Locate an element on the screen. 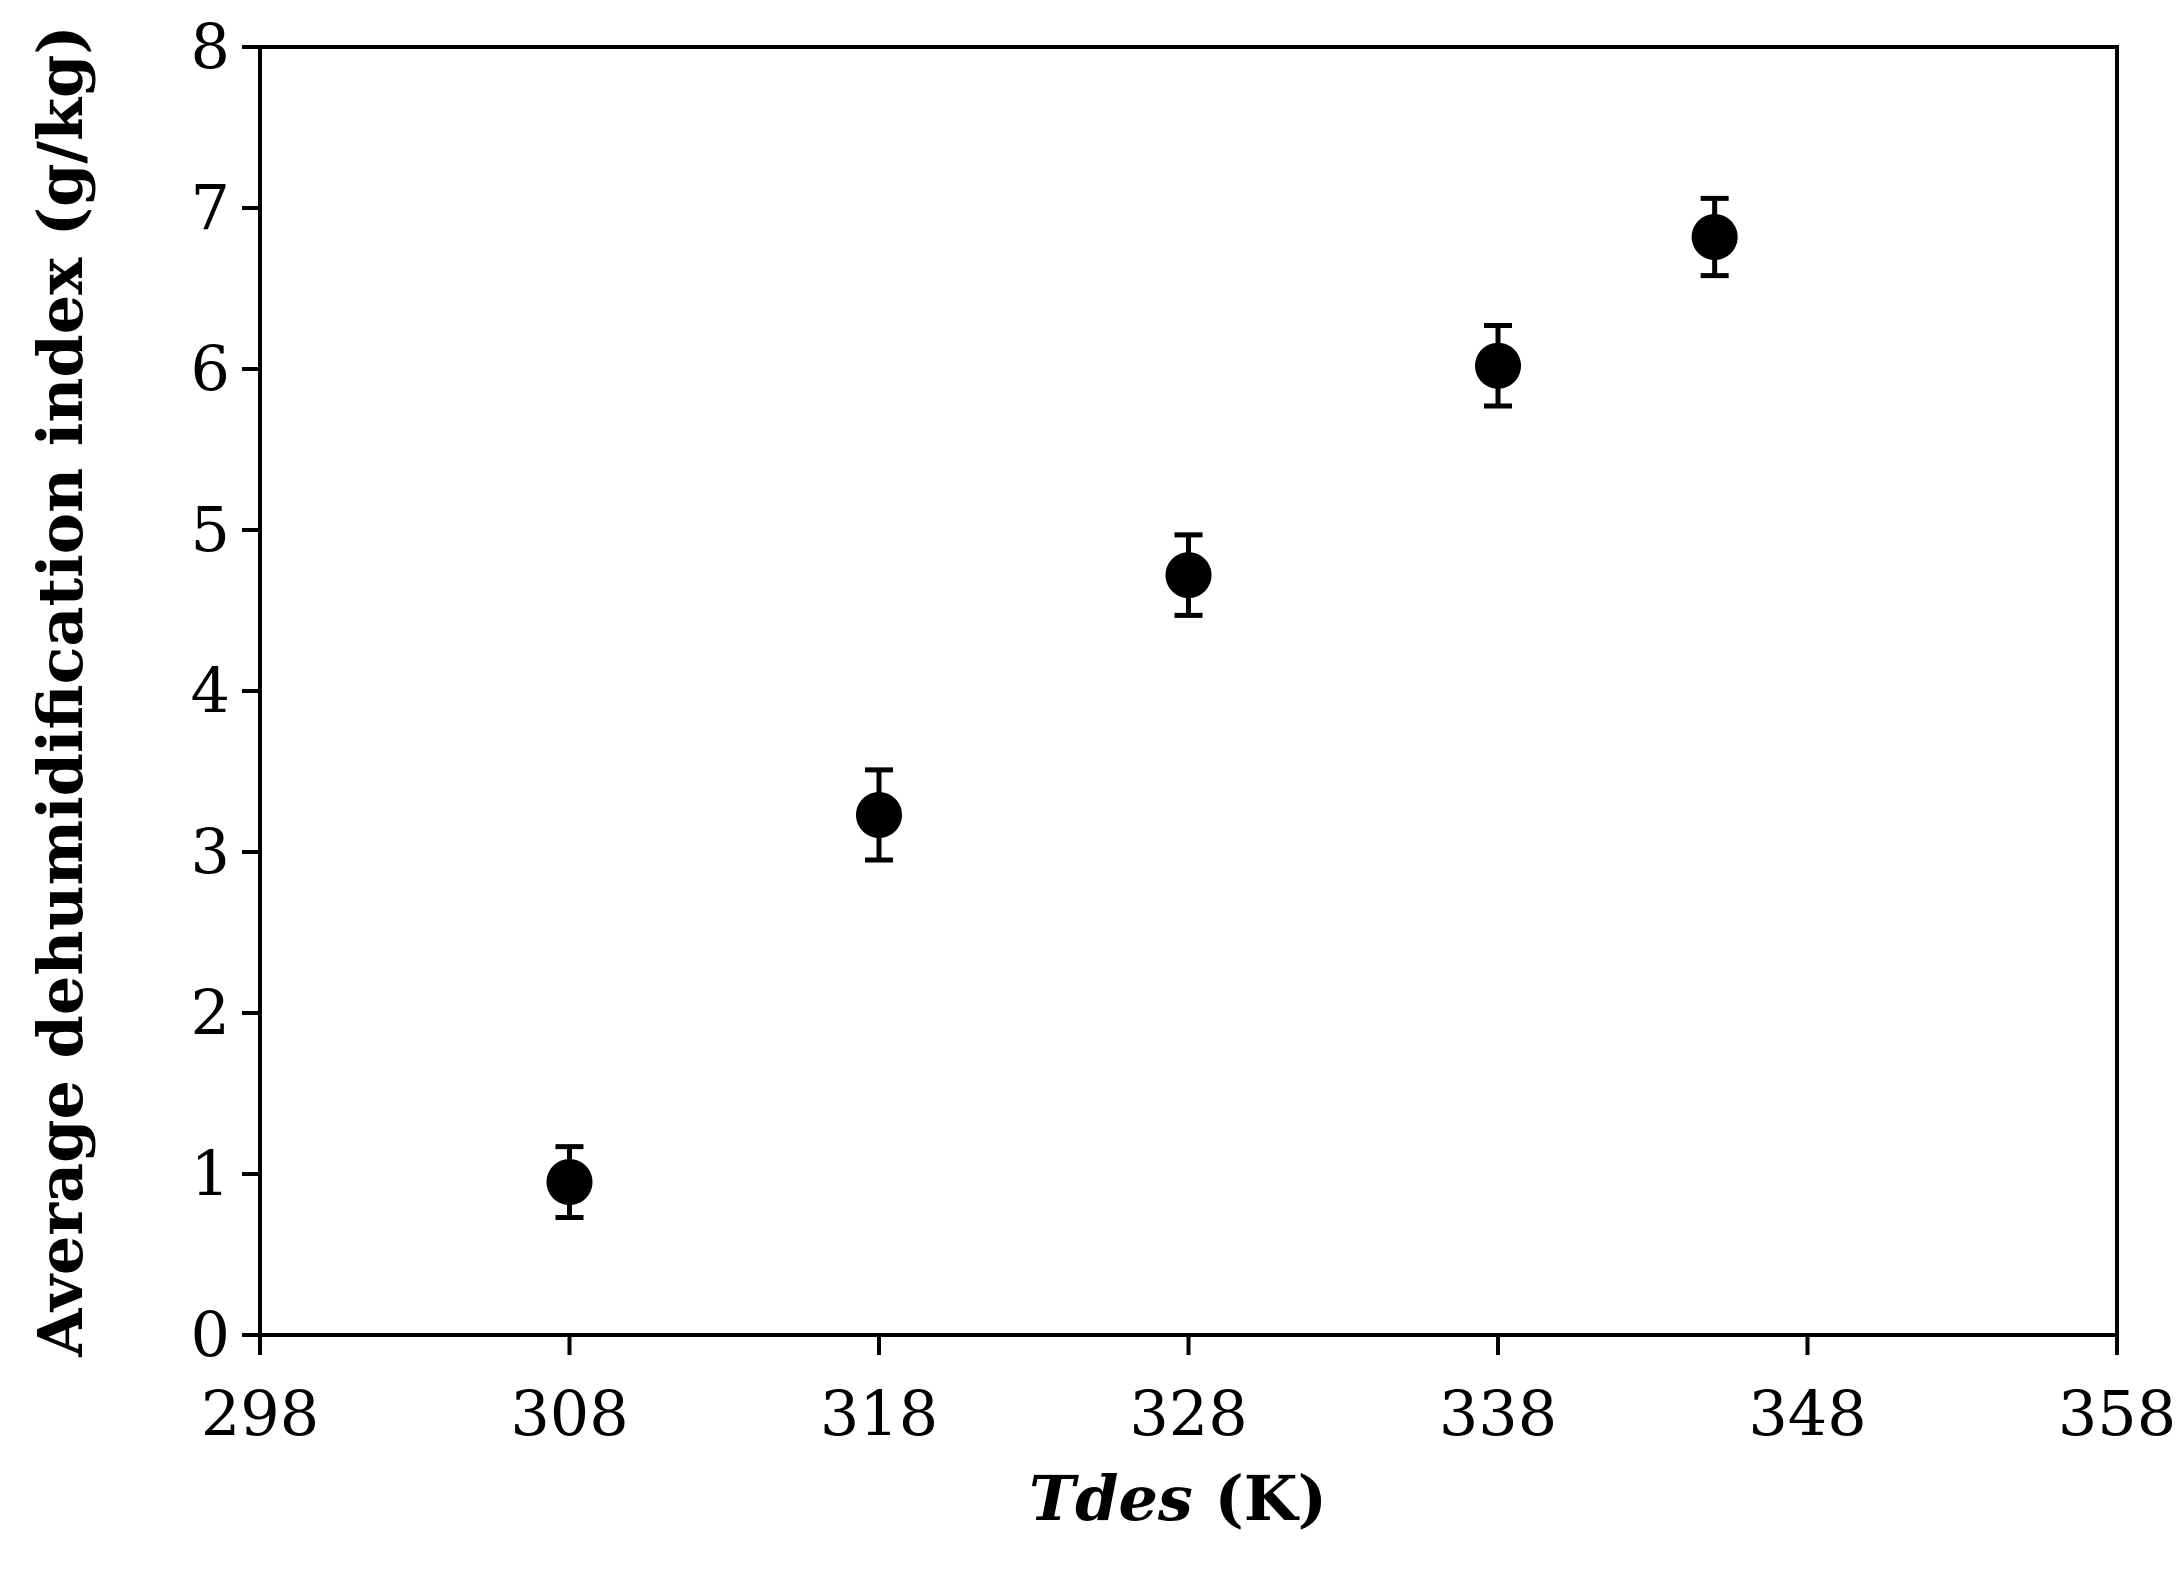  y-axis-ticks: 0 1 2 3 4 5 6 7 8 is located at coordinates (225, 690).